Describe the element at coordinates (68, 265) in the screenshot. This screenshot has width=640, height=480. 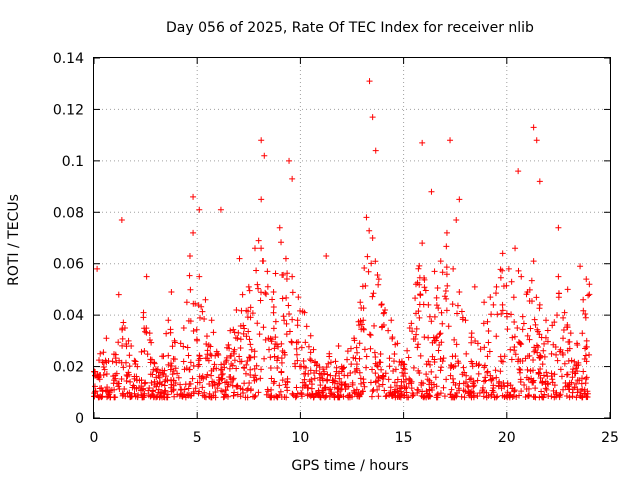
I see `y-tick-label: 0.06` at that location.